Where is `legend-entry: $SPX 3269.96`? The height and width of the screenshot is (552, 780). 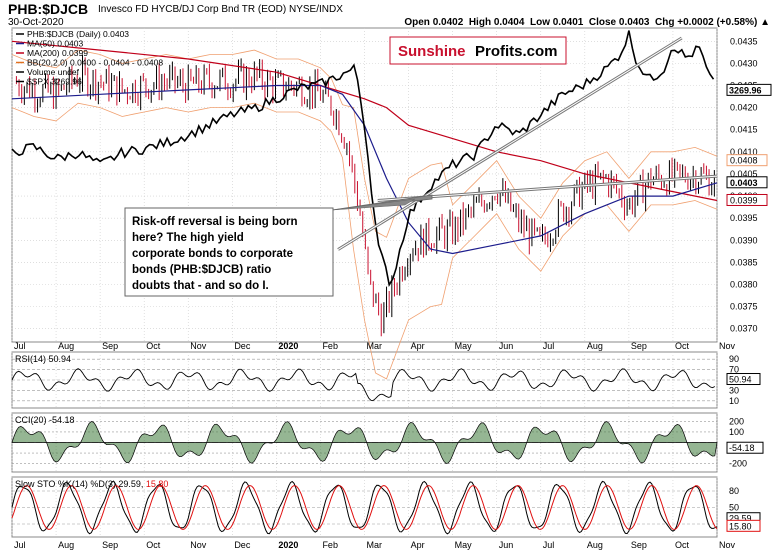 legend-entry: $SPX 3269.96 is located at coordinates (54, 82).